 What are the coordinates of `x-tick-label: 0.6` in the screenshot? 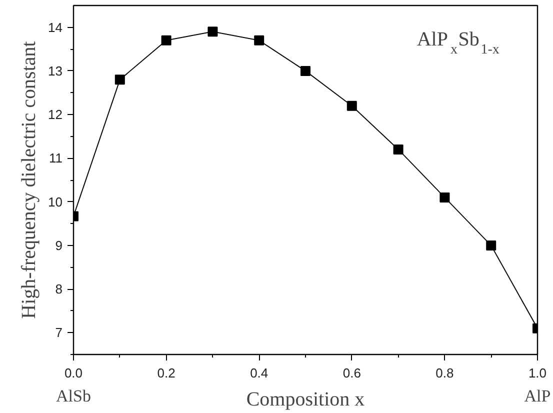 It's located at (351, 373).